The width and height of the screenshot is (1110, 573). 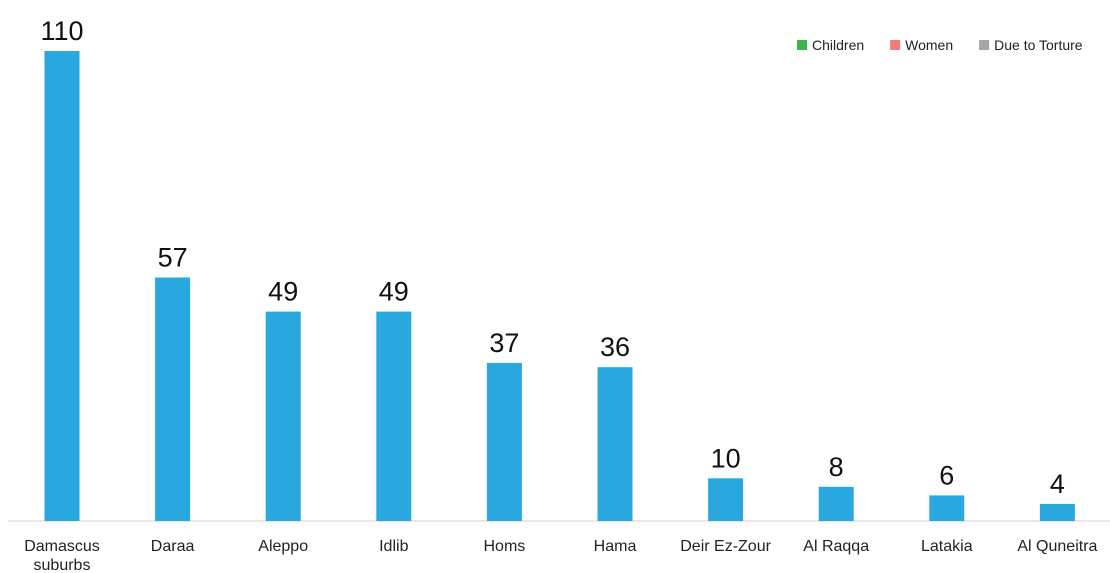 What do you see at coordinates (615, 347) in the screenshot?
I see `data-label-5: 36` at bounding box center [615, 347].